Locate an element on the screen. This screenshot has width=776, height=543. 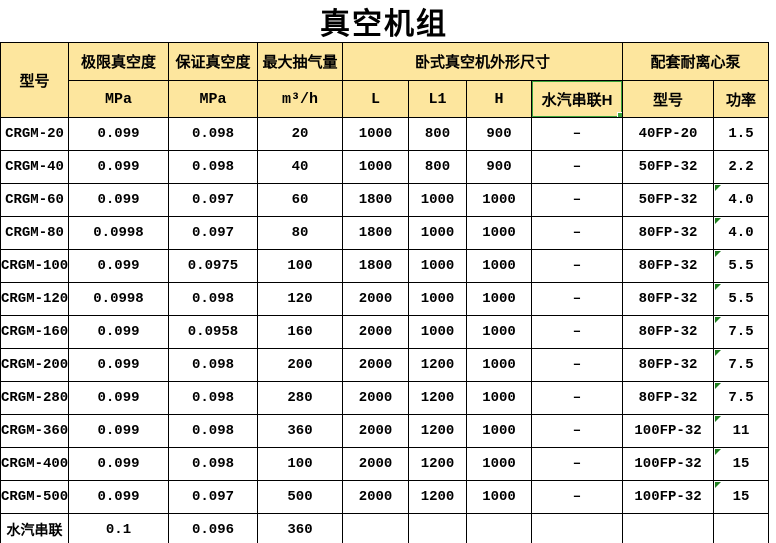
col-l-header: L is located at coordinates (375, 99).